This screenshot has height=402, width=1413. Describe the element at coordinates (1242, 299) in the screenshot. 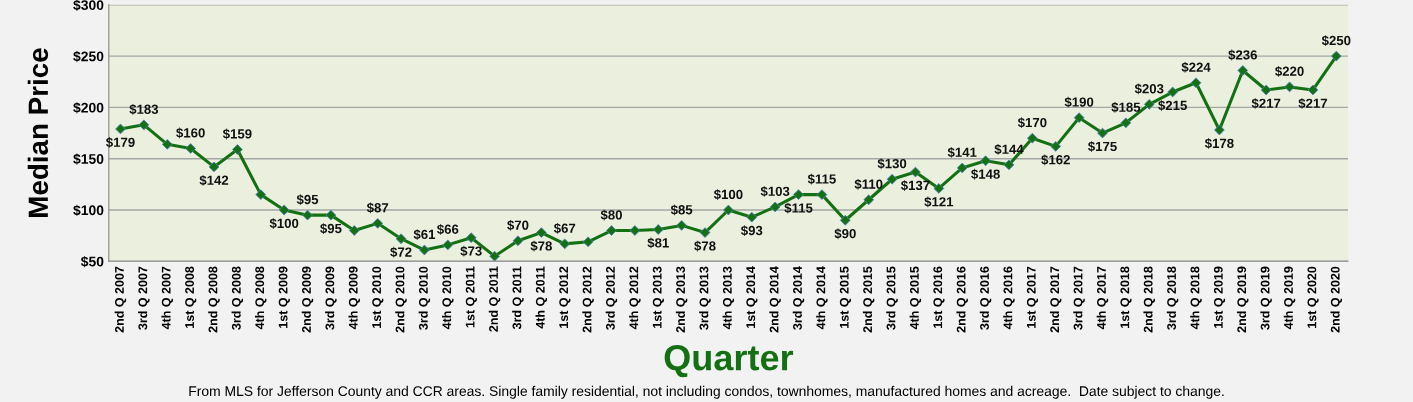

I see `x-tick-label: 2nd Q 2019` at that location.